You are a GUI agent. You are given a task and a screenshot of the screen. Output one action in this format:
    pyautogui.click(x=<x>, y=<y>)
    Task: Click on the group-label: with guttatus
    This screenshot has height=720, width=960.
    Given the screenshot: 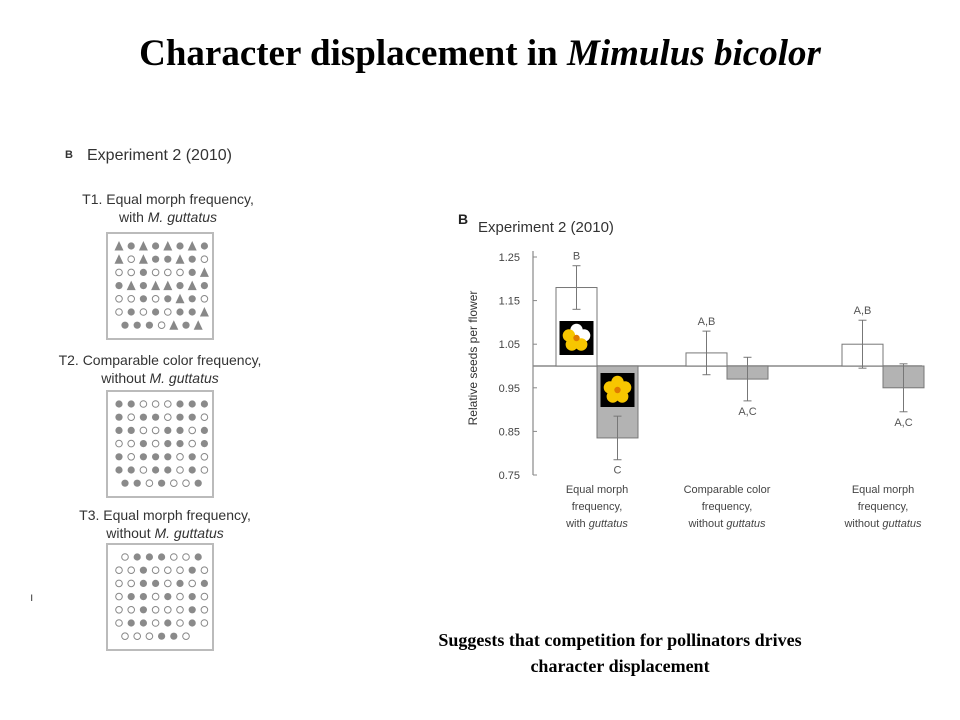 What is the action you would take?
    pyautogui.click(x=596, y=524)
    